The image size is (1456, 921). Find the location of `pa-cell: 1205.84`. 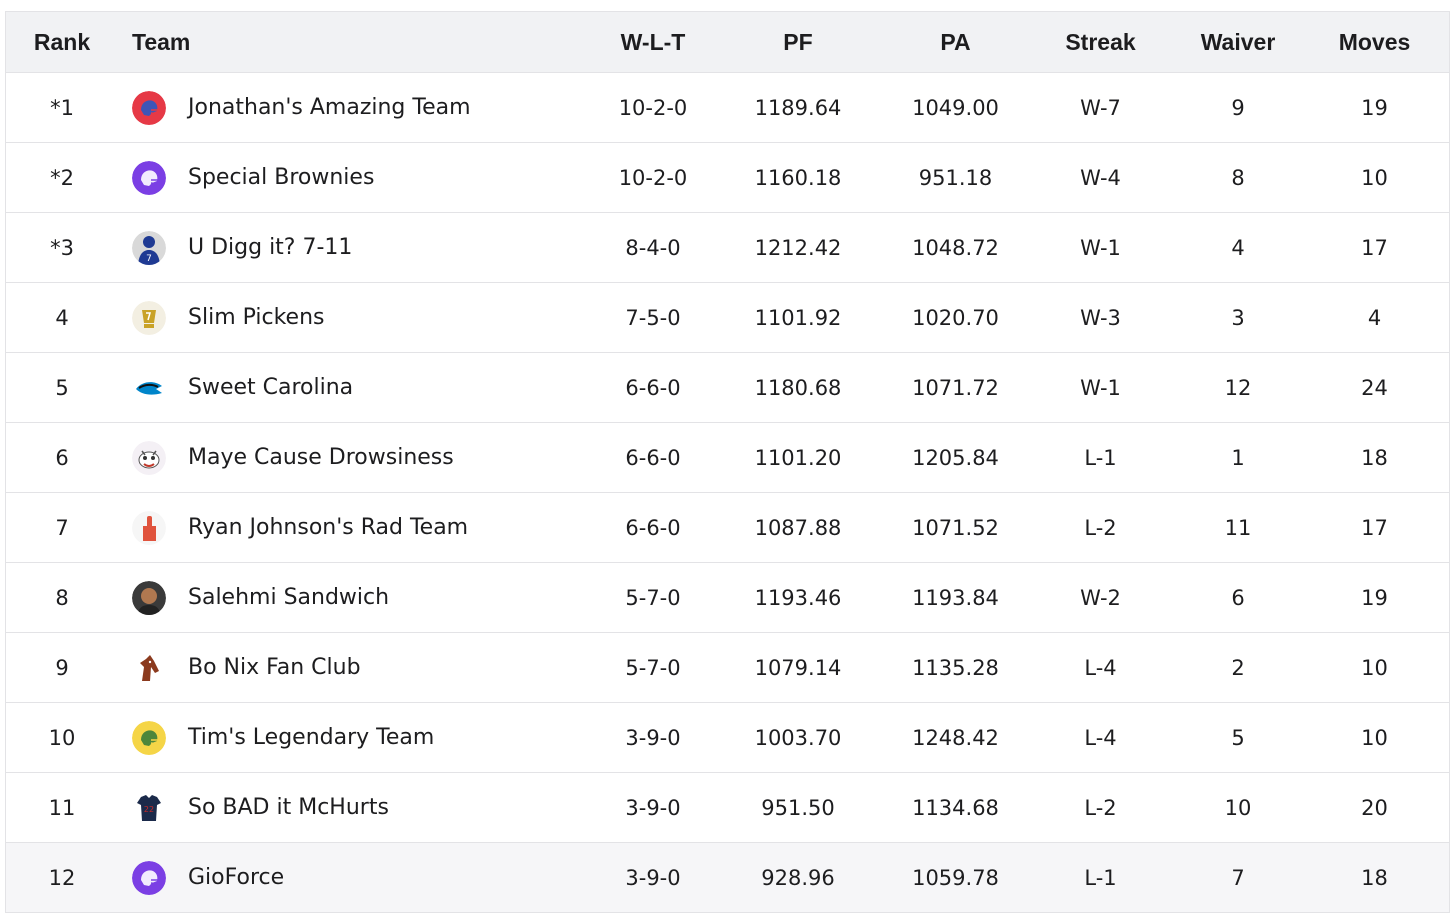

pa-cell: 1205.84 is located at coordinates (955, 457).